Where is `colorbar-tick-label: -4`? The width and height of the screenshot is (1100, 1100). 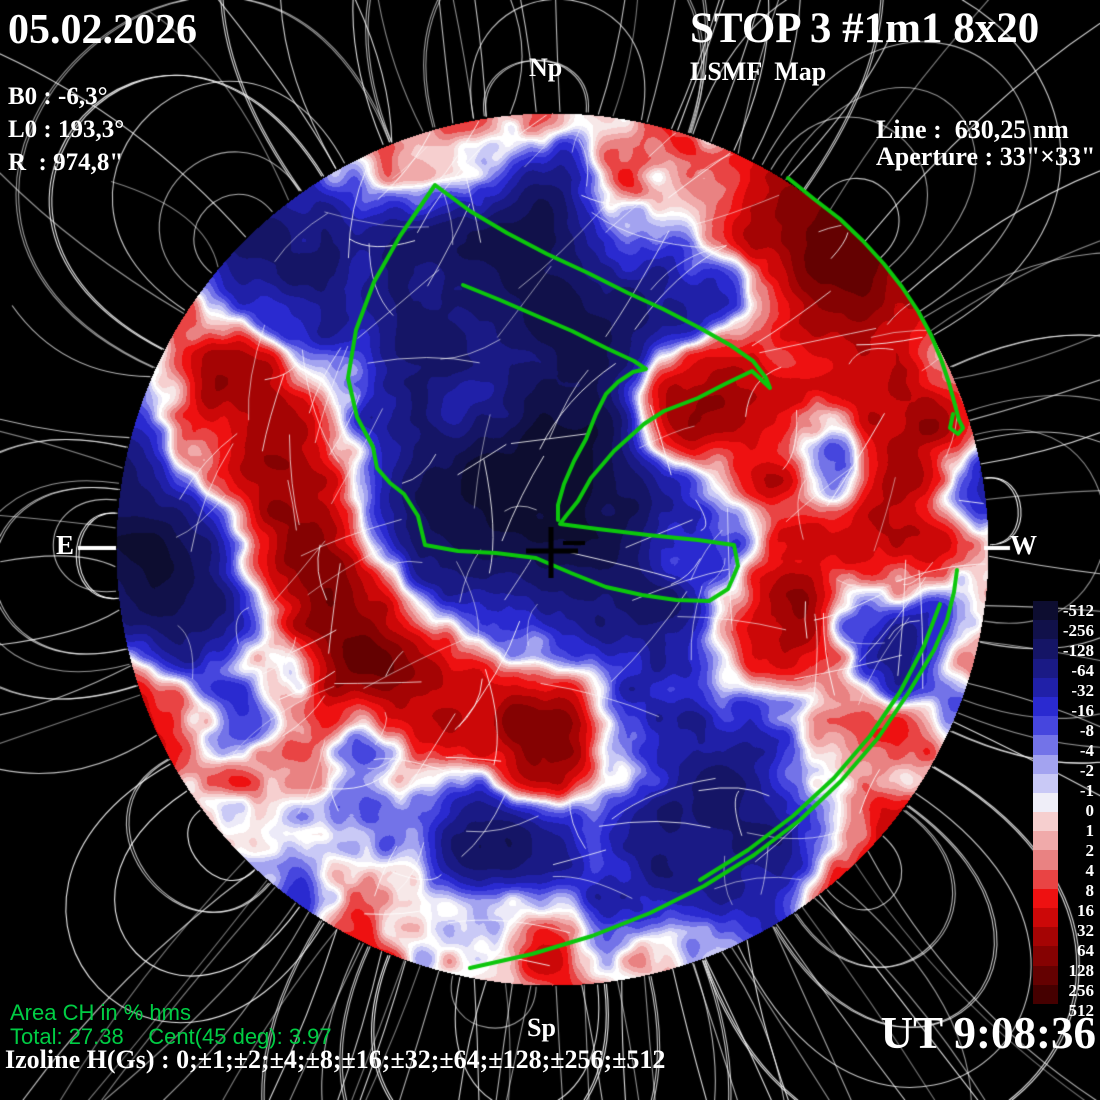
colorbar-tick-label: -4 is located at coordinates (1086, 750).